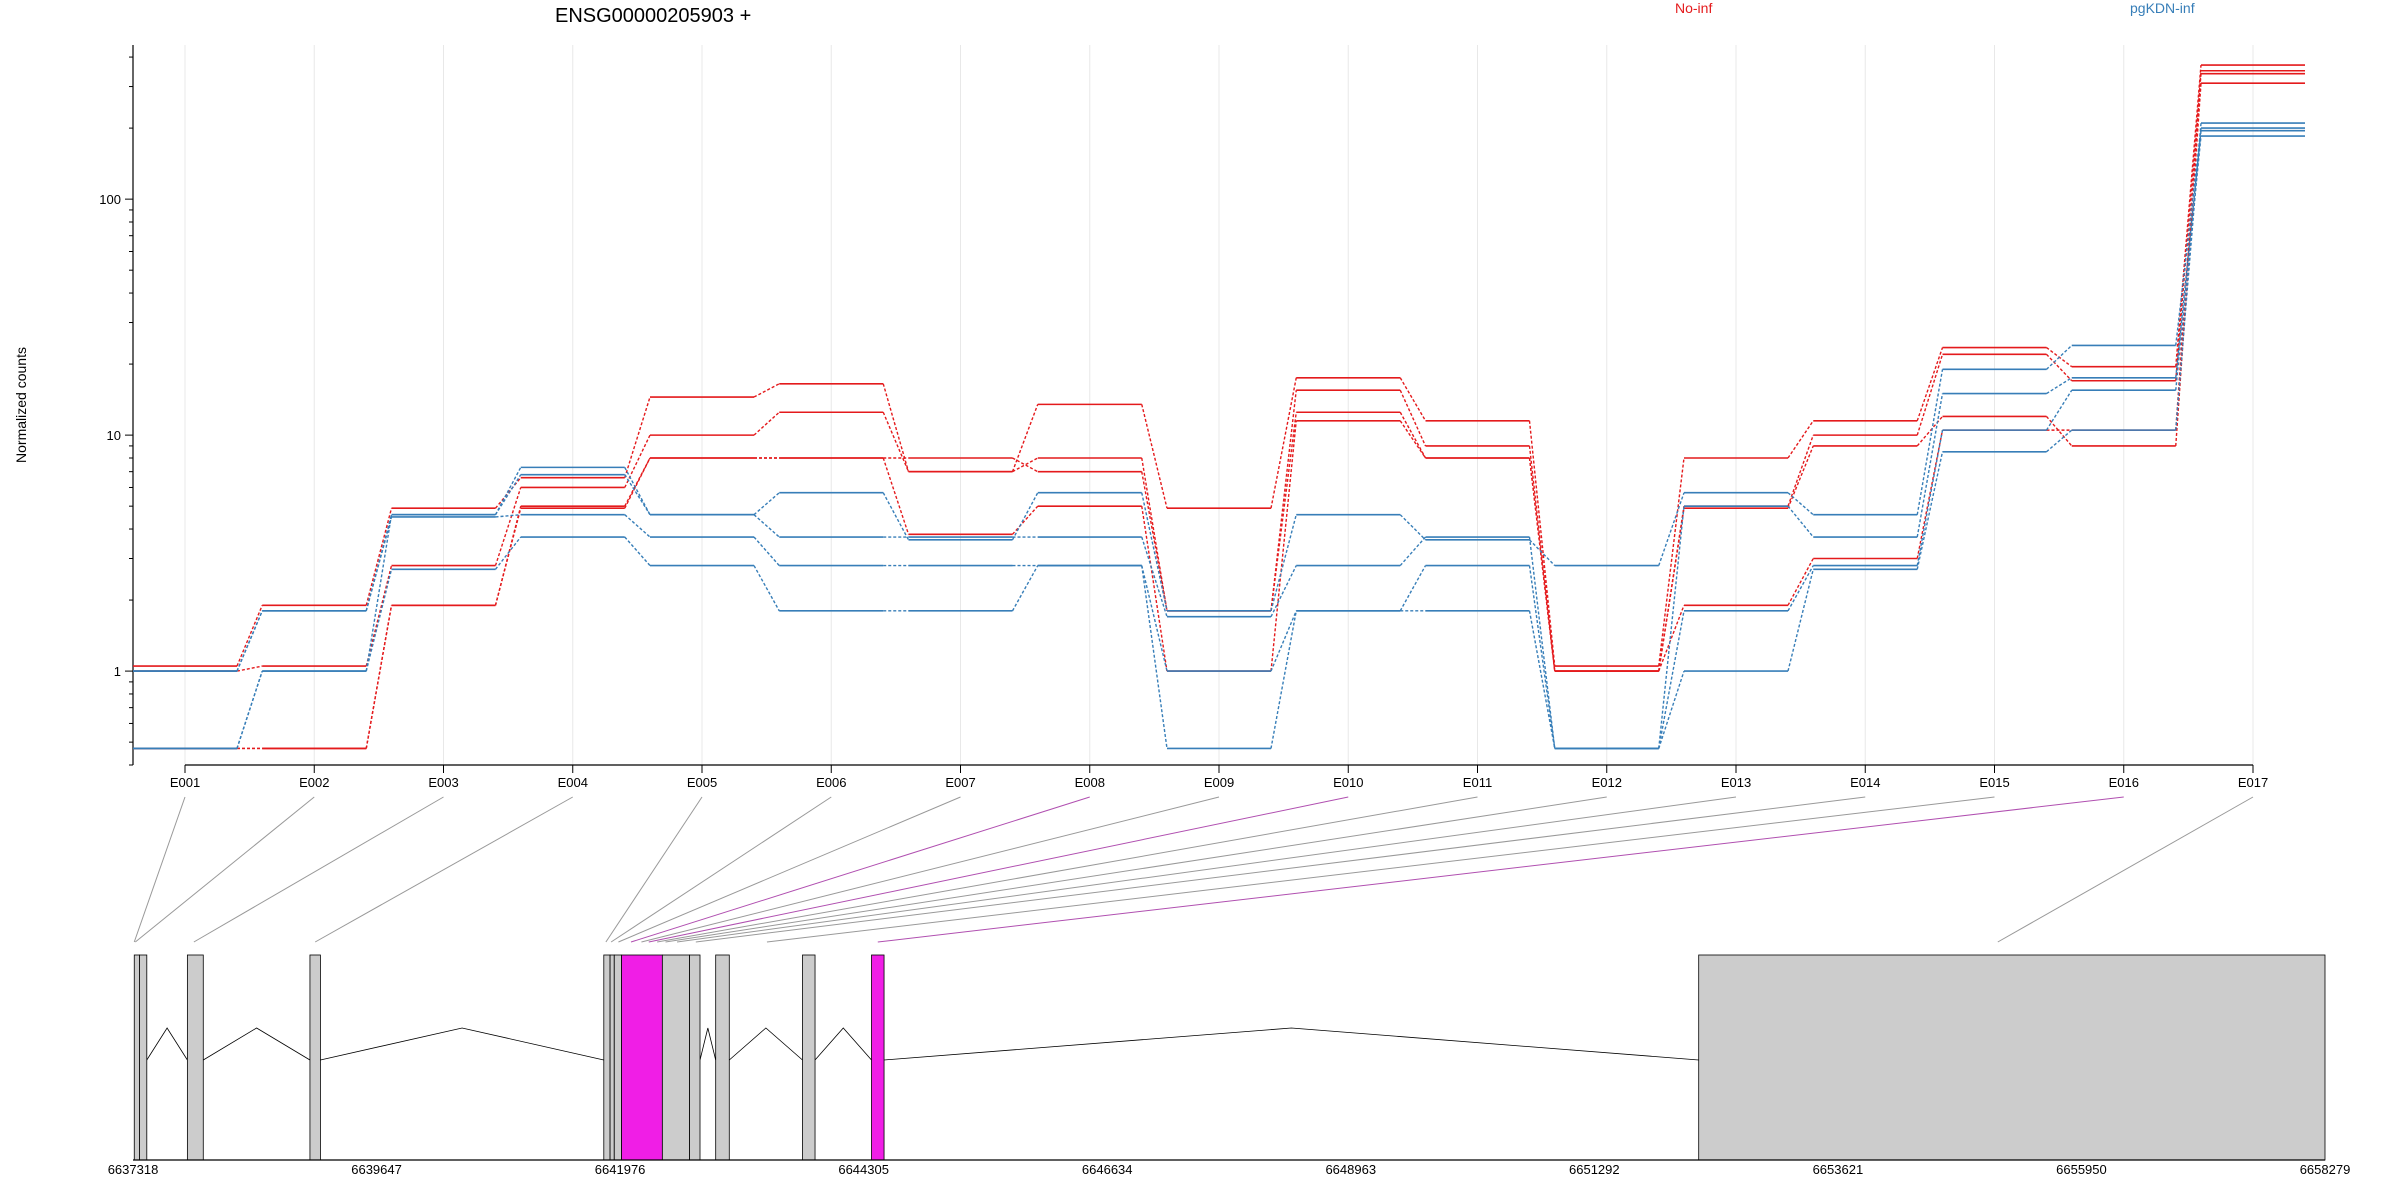 This screenshot has width=2400, height=1200. What do you see at coordinates (443, 782) in the screenshot?
I see `x-tick-label-E003: E003` at bounding box center [443, 782].